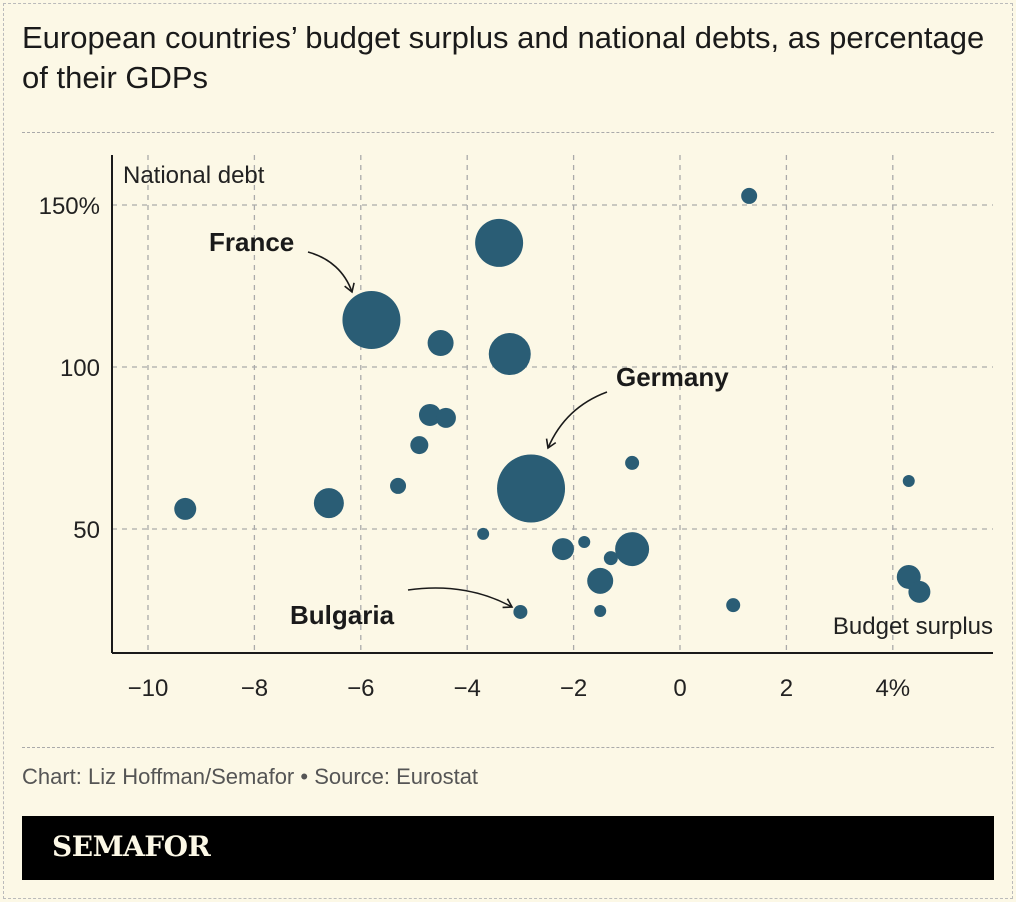 Image resolution: width=1016 pixels, height=902 pixels. I want to click on y-axis-label: National debt, so click(194, 175).